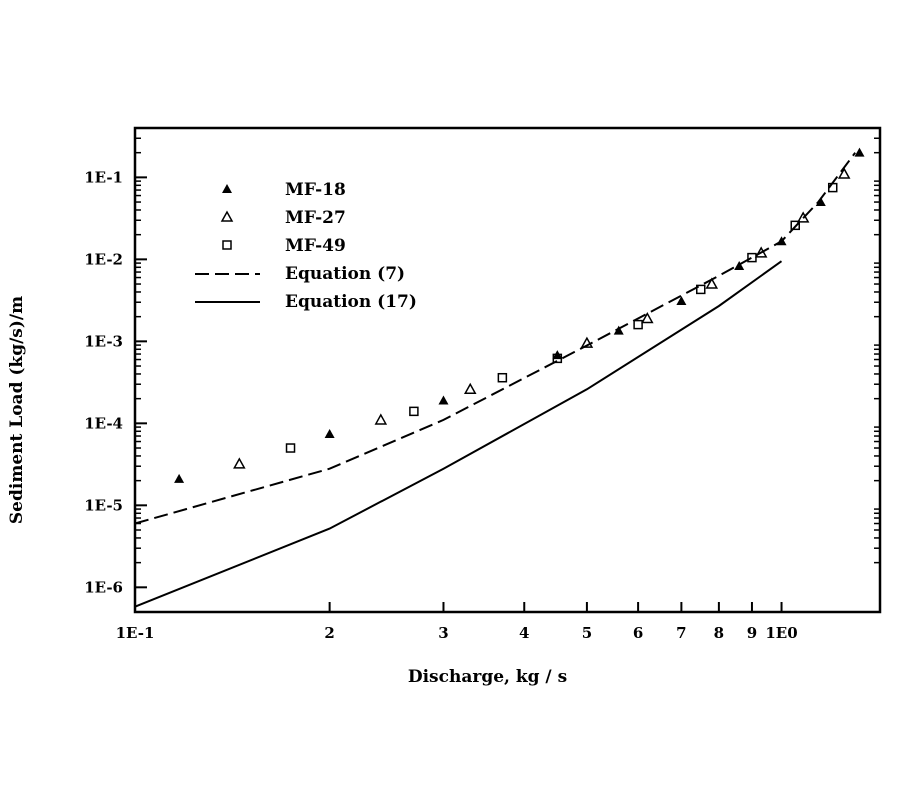  What do you see at coordinates (103, 423) in the screenshot?
I see `y-tick-label: 1E-4` at bounding box center [103, 423].